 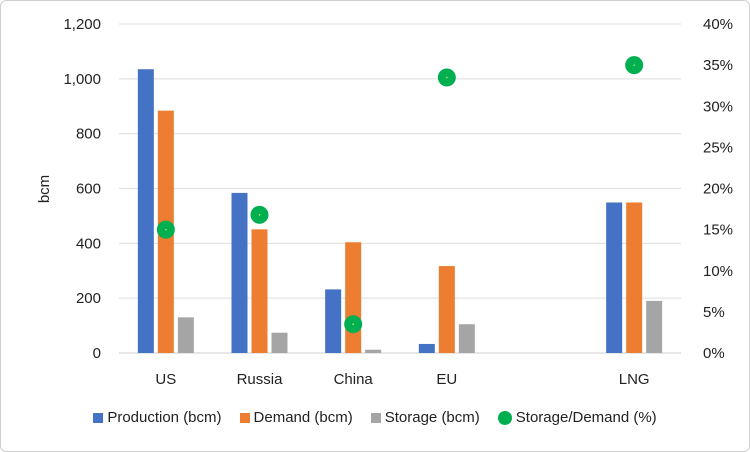 What do you see at coordinates (88, 243) in the screenshot?
I see `y-tick-label: 400` at bounding box center [88, 243].